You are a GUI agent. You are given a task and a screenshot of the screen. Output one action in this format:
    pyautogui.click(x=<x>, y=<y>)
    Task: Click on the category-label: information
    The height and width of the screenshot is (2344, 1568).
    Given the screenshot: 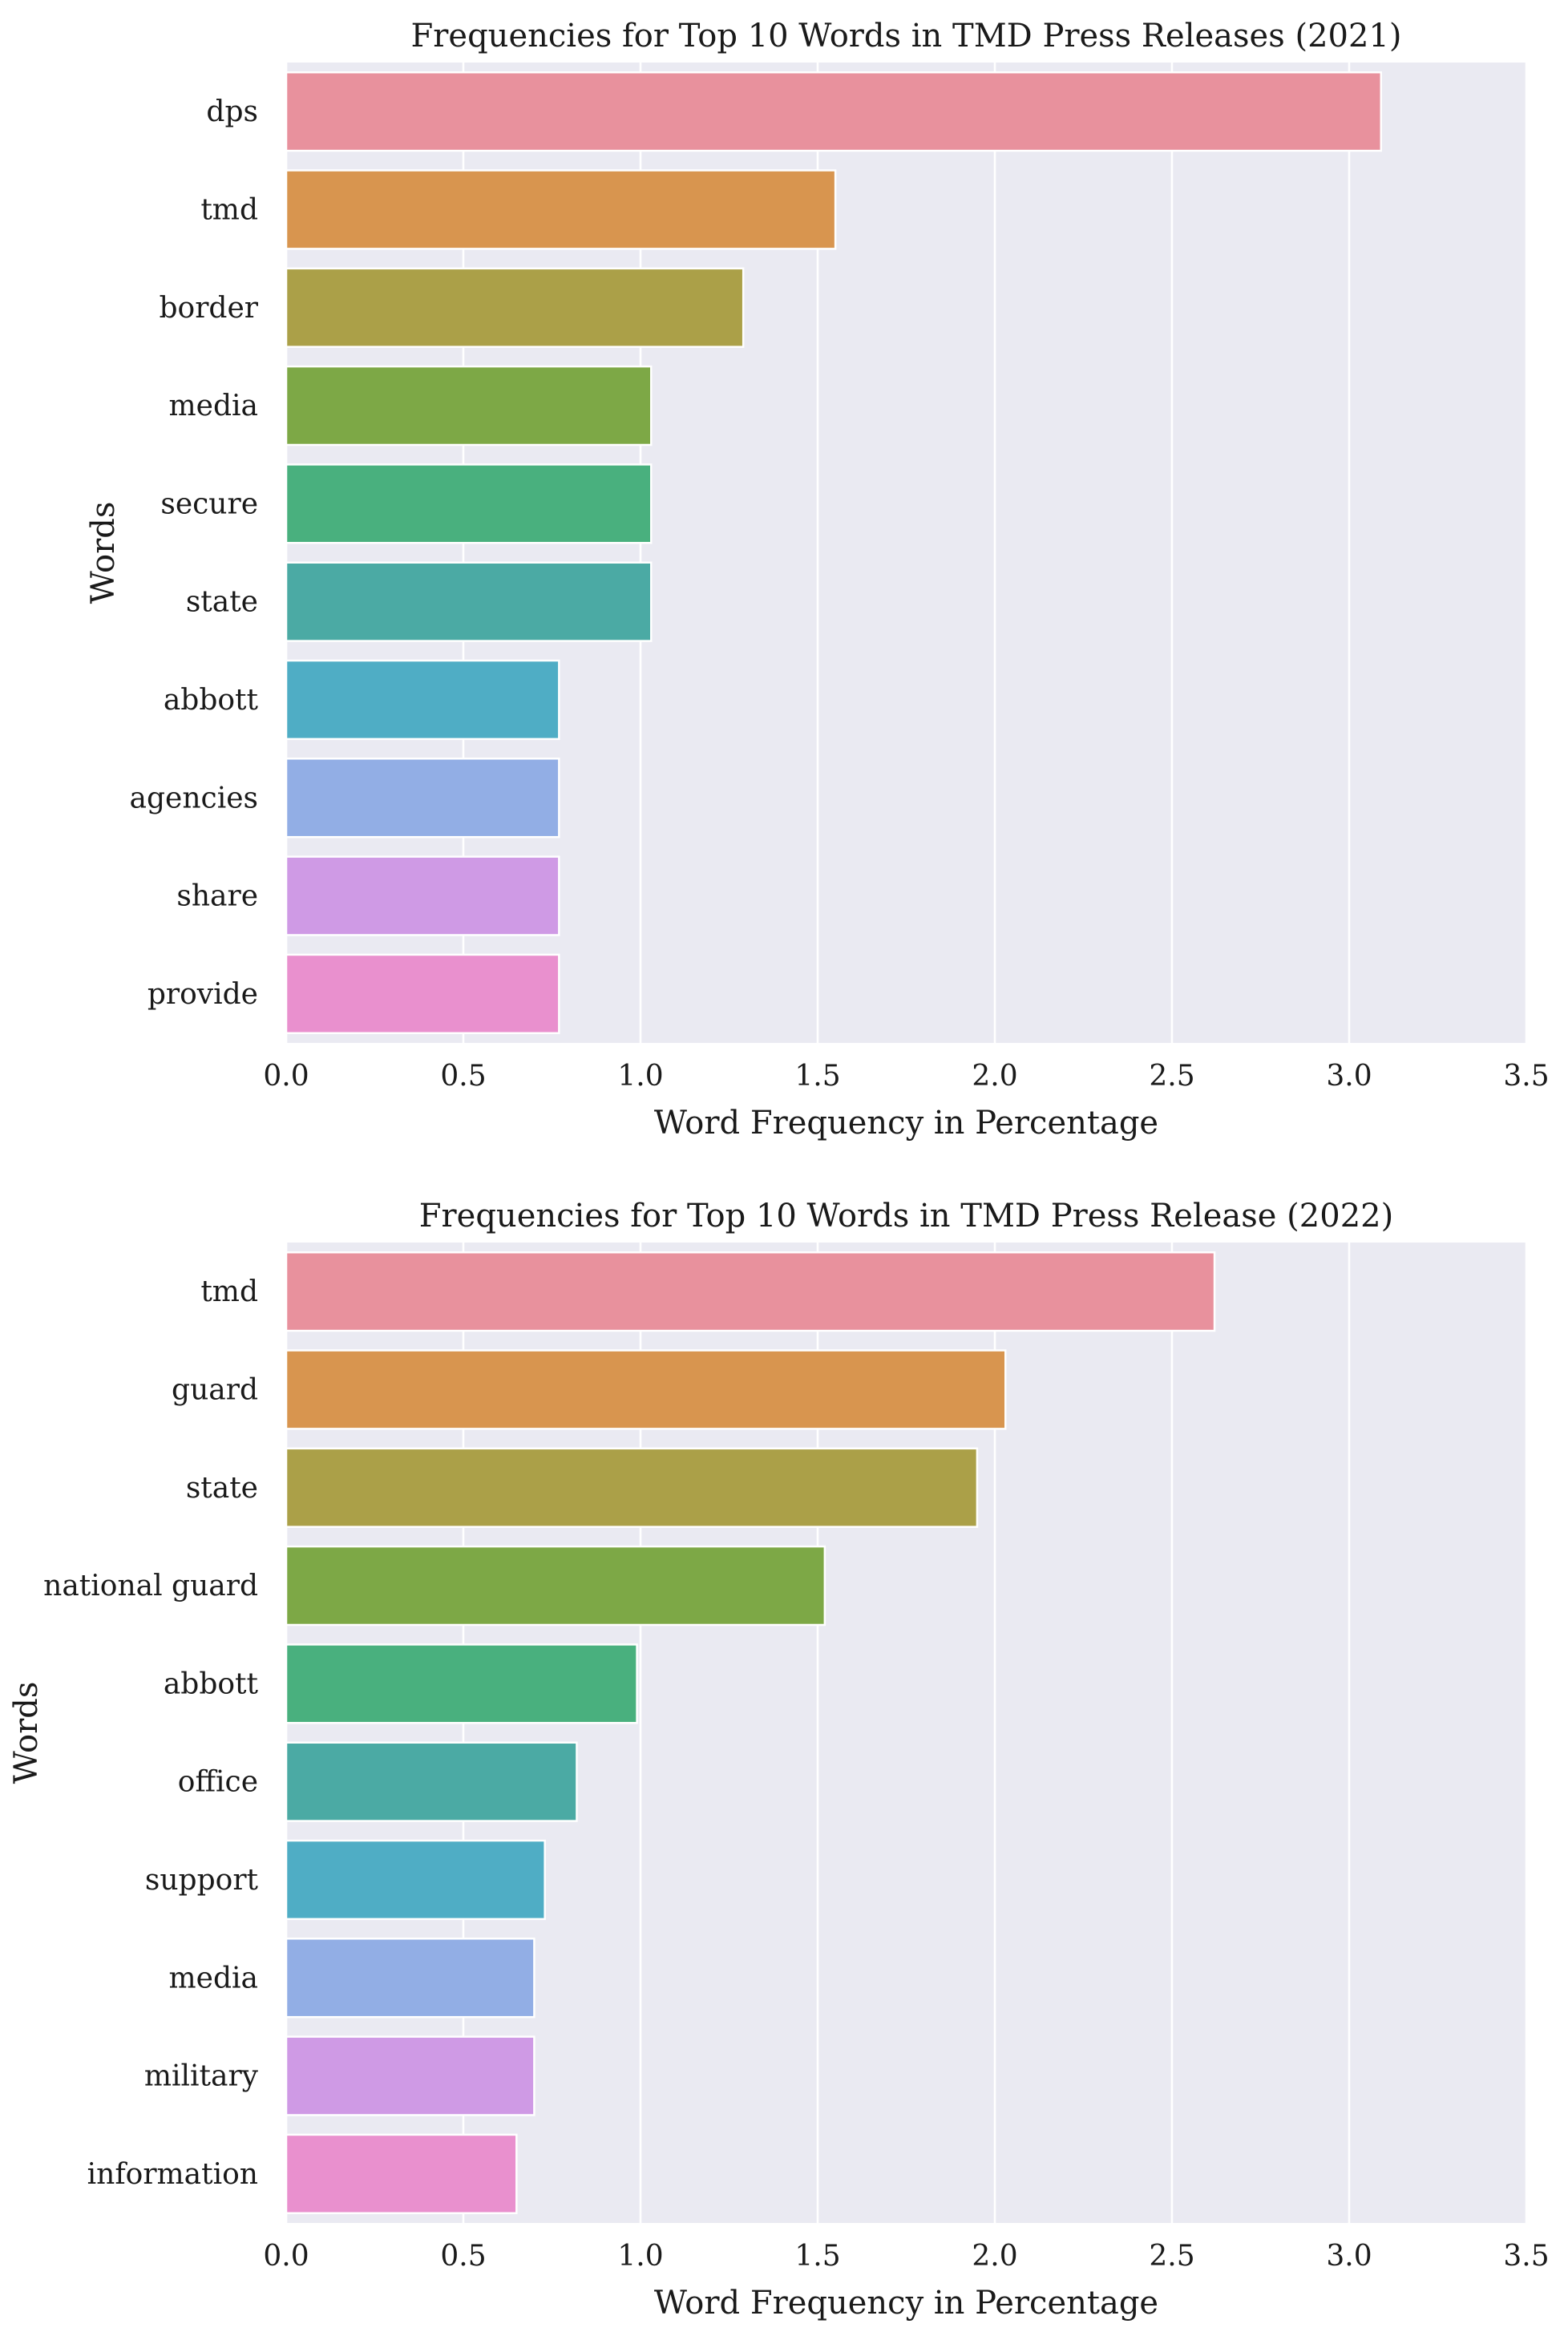 What is the action you would take?
    pyautogui.click(x=172, y=2174)
    